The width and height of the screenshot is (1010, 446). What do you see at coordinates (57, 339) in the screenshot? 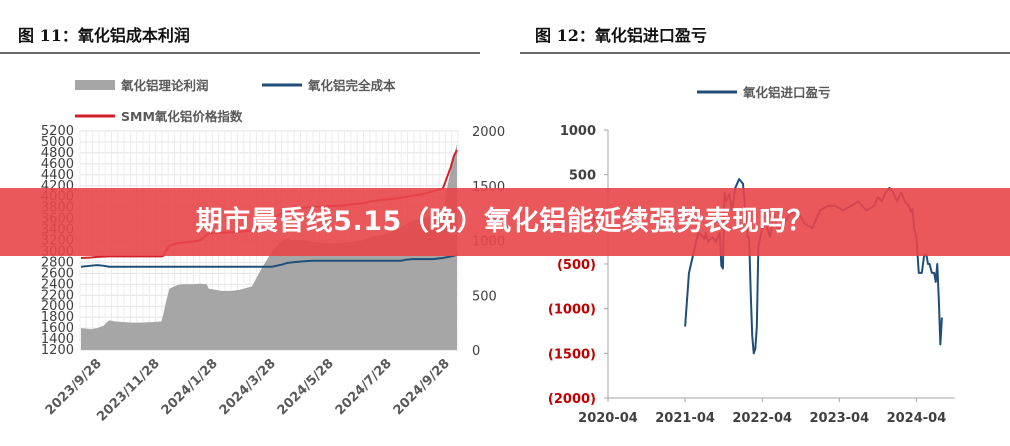
I see `left-y-tick-label: 1400` at bounding box center [57, 339].